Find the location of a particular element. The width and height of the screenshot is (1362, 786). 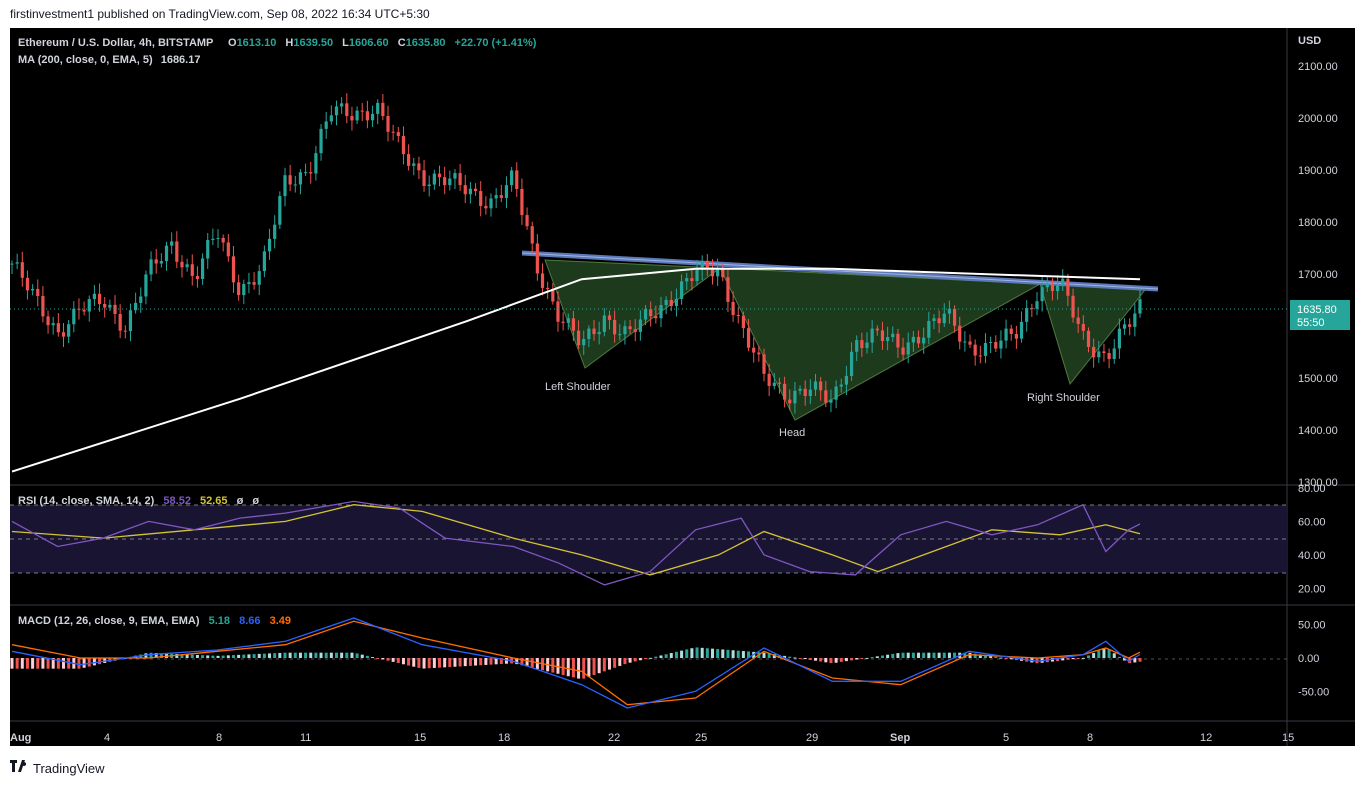

rsi-line is located at coordinates (576, 543).